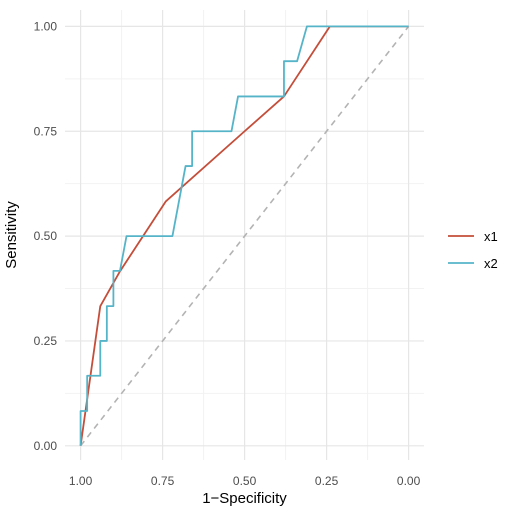 The image size is (510, 515). What do you see at coordinates (491, 236) in the screenshot?
I see `legend-label-x1: x1` at bounding box center [491, 236].